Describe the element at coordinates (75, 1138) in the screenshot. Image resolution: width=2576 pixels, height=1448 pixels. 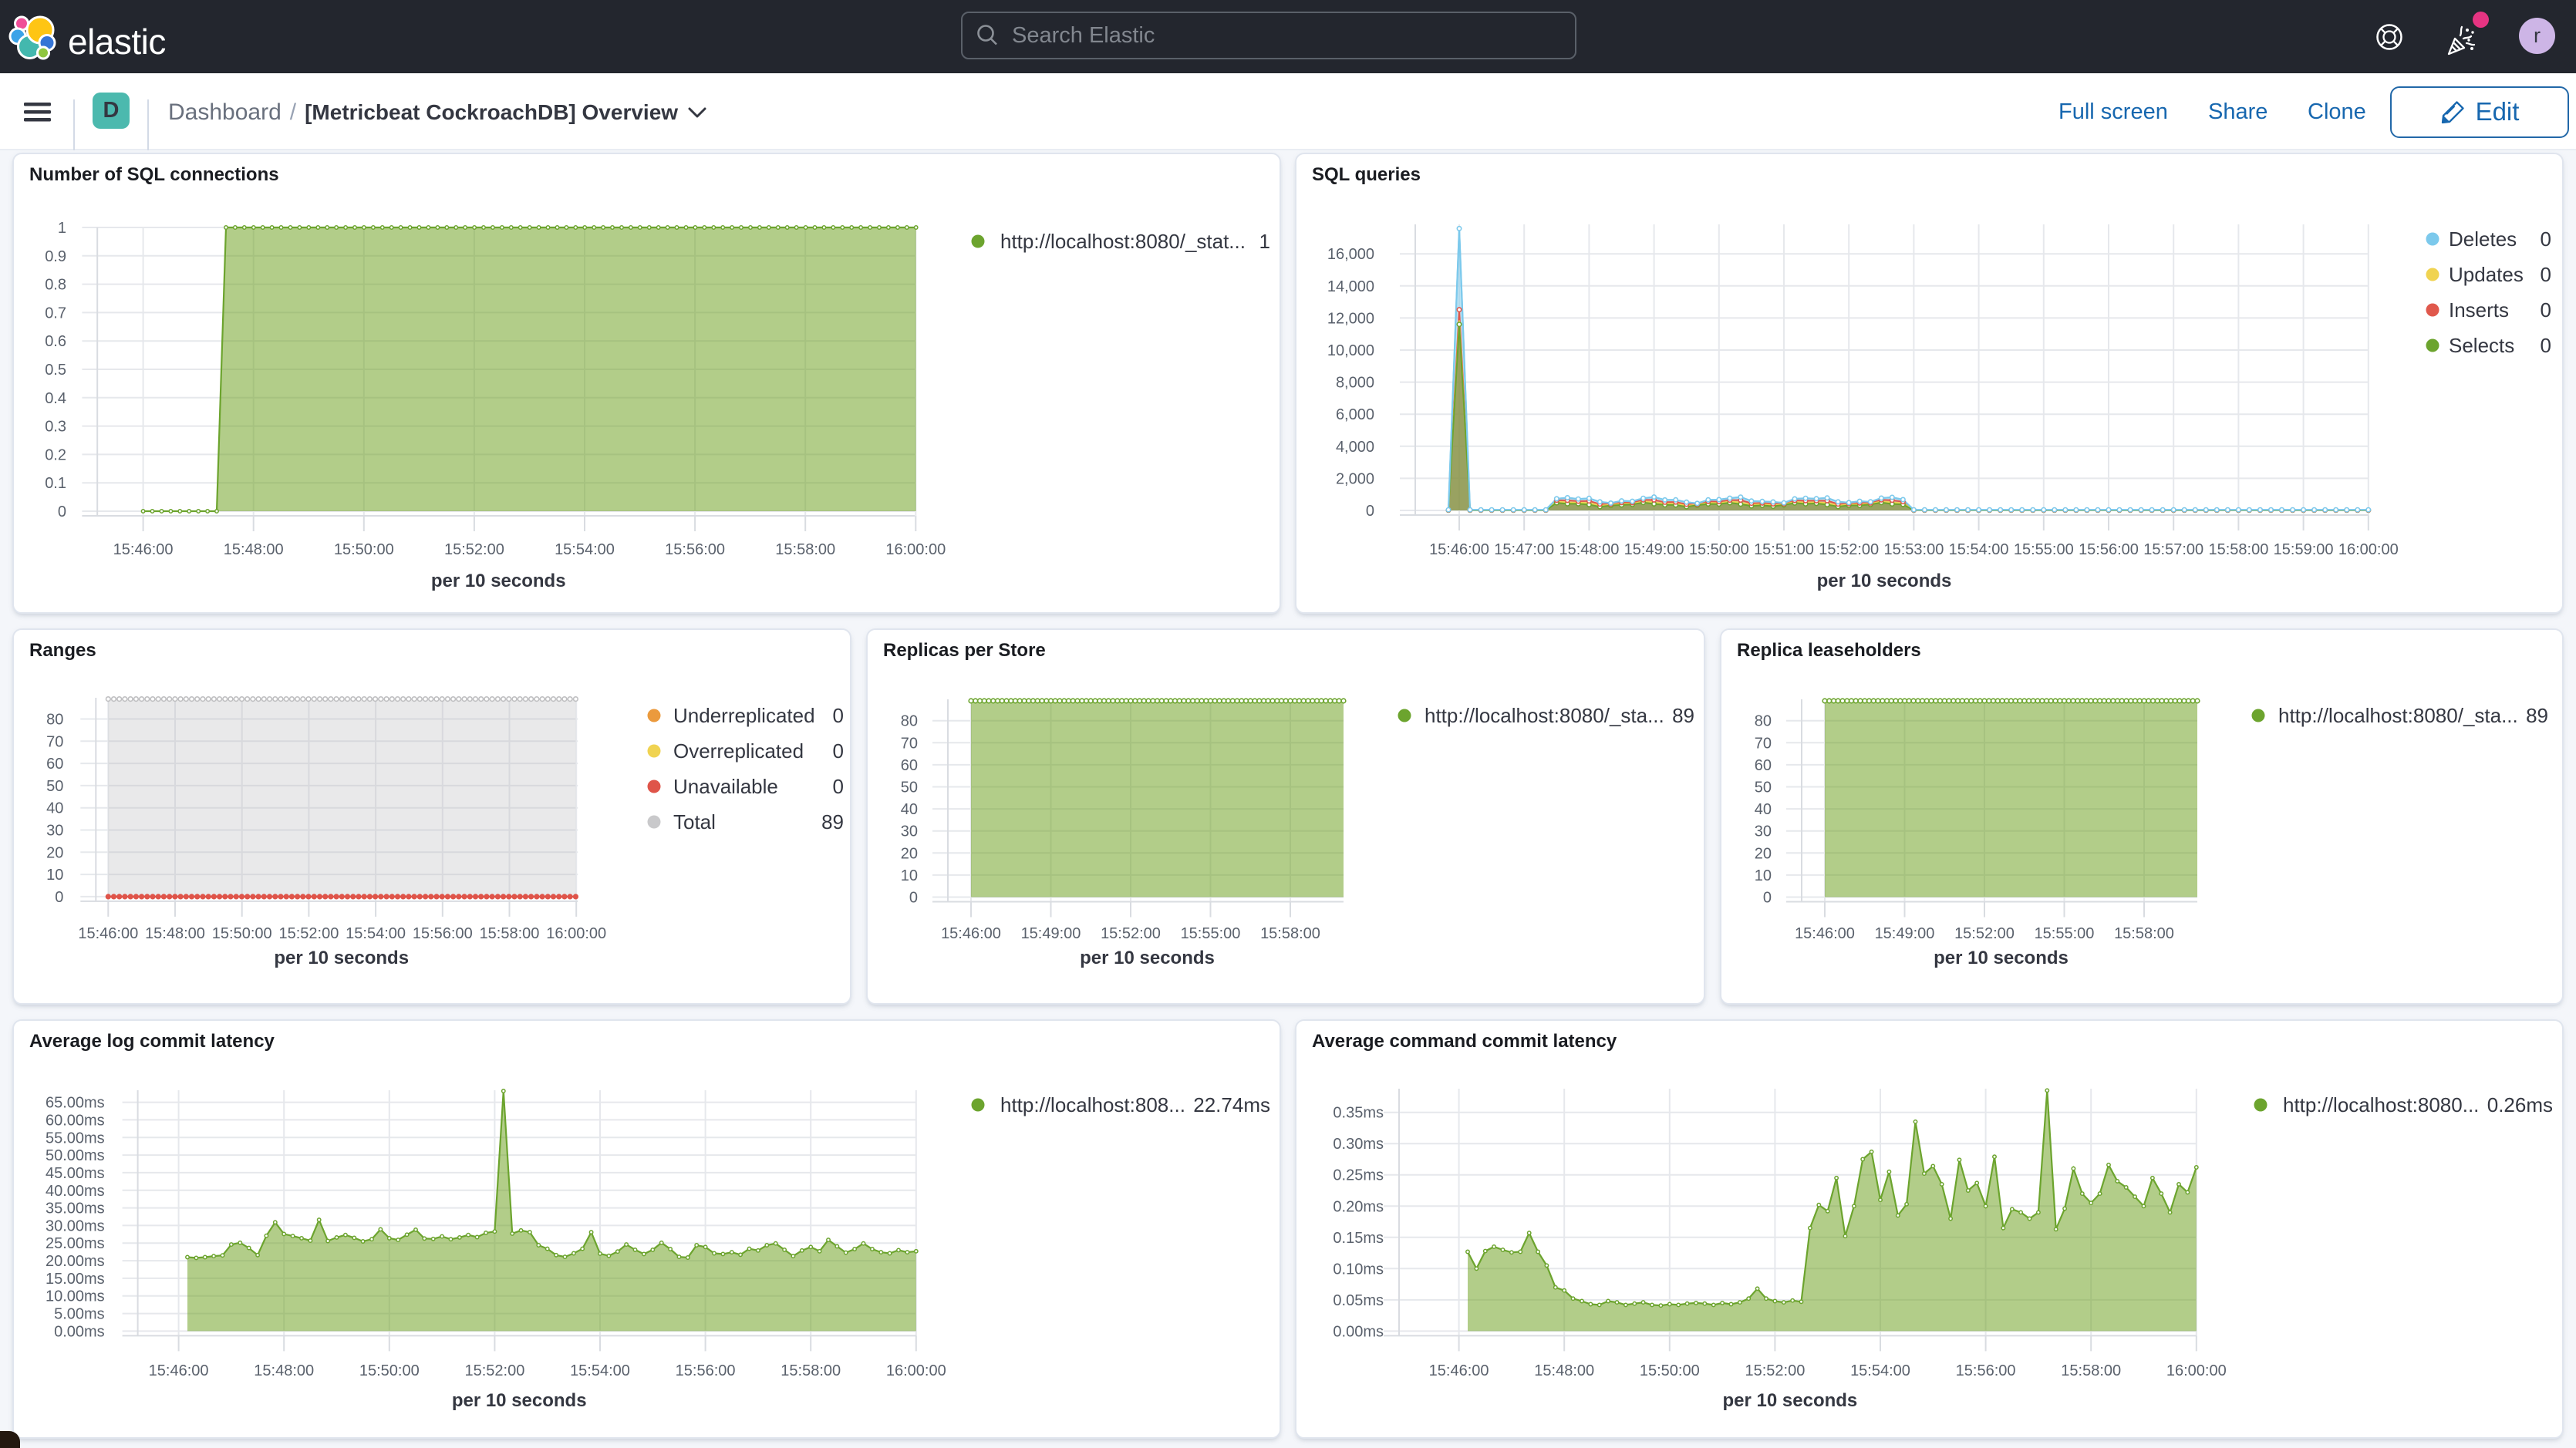
I see `svg-text: 55.00ms` at that location.